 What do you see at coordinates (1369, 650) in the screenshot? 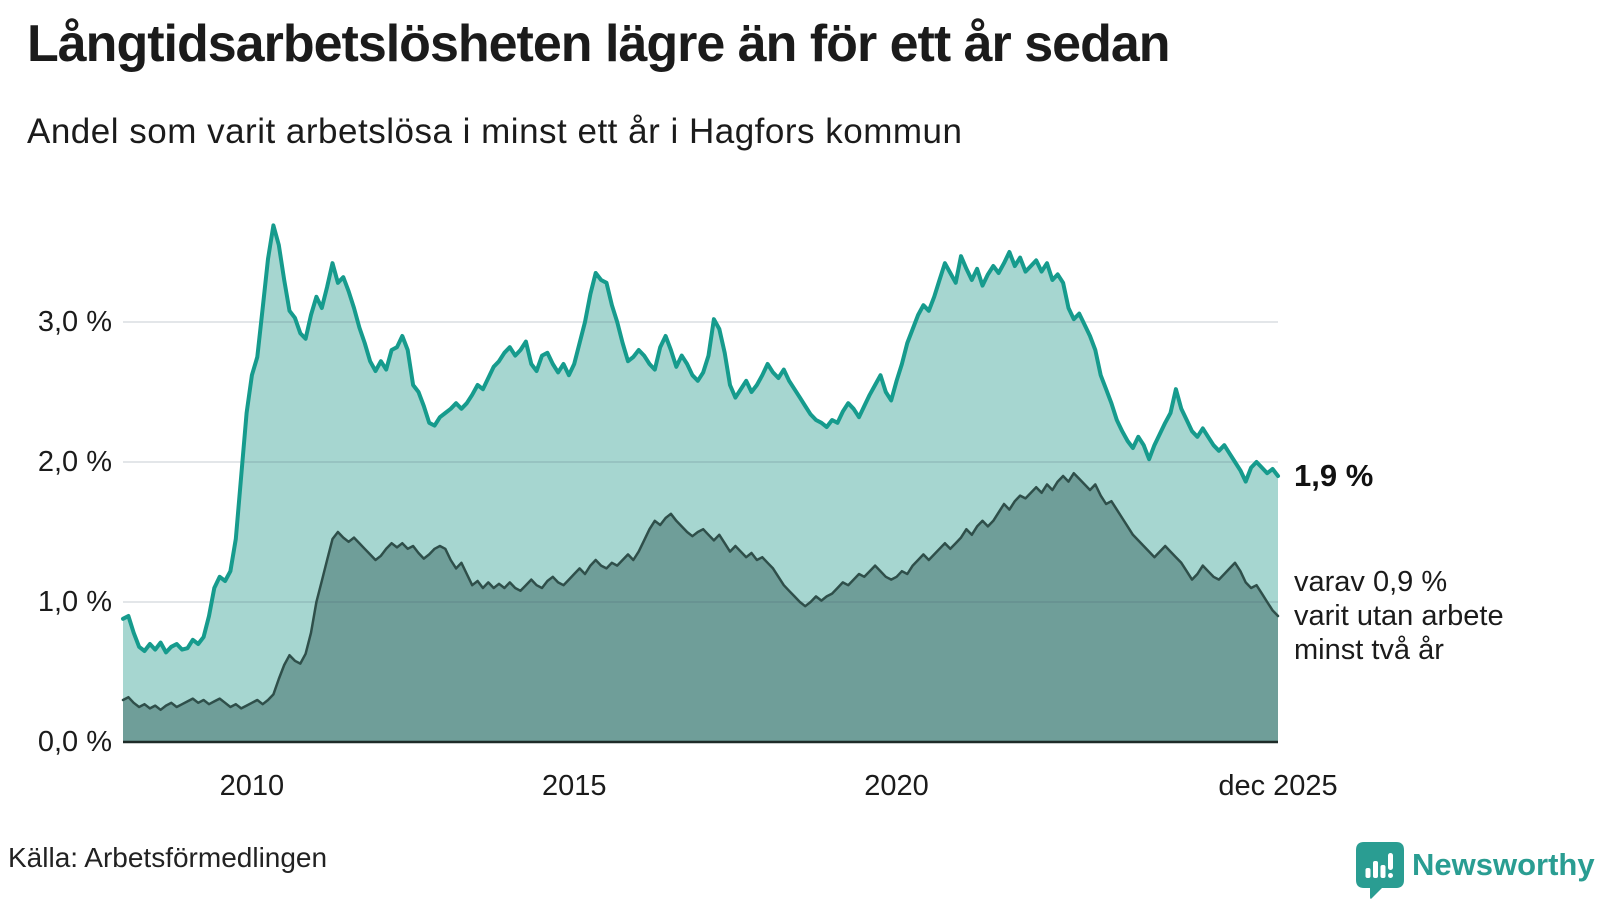
I see `end-note-line: minst två år` at bounding box center [1369, 650].